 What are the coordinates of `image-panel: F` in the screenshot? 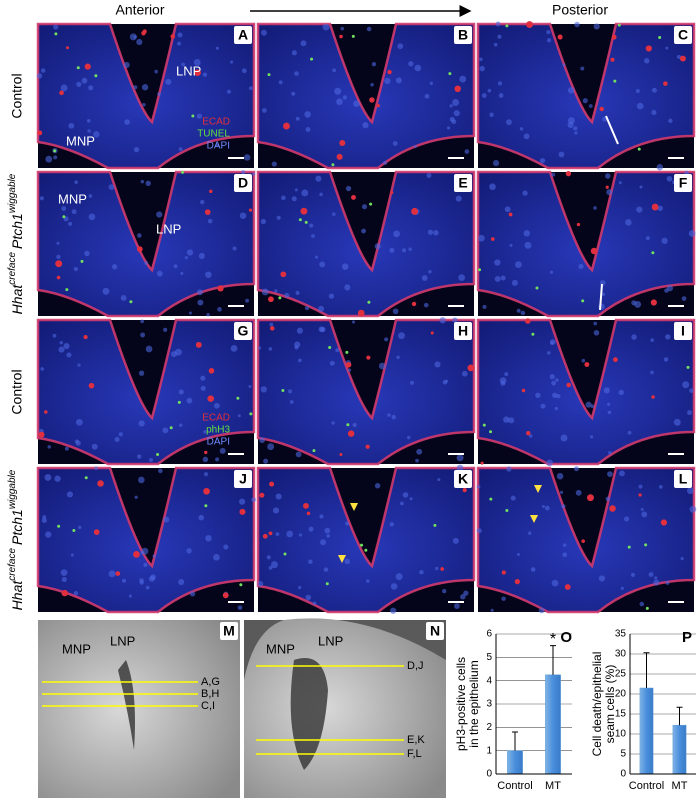 It's located at (586, 244).